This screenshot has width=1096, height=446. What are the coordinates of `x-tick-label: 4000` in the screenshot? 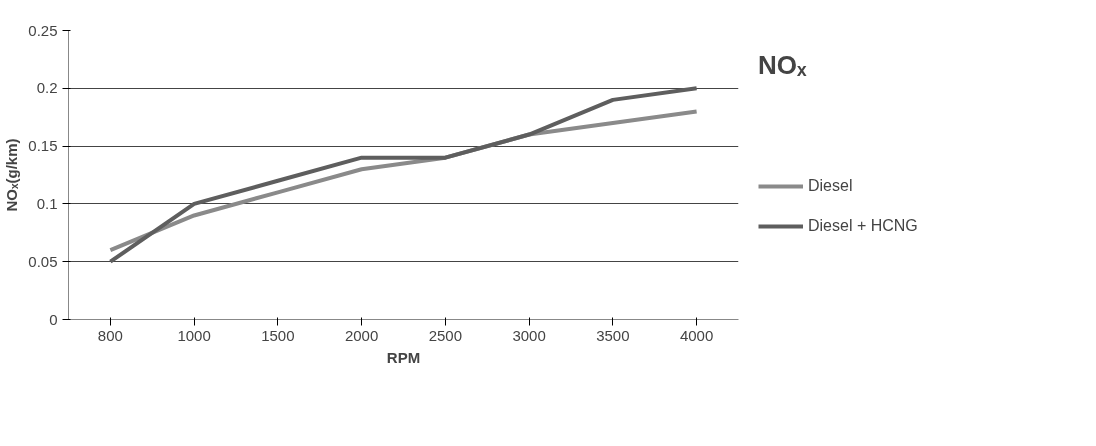 It's located at (696, 335).